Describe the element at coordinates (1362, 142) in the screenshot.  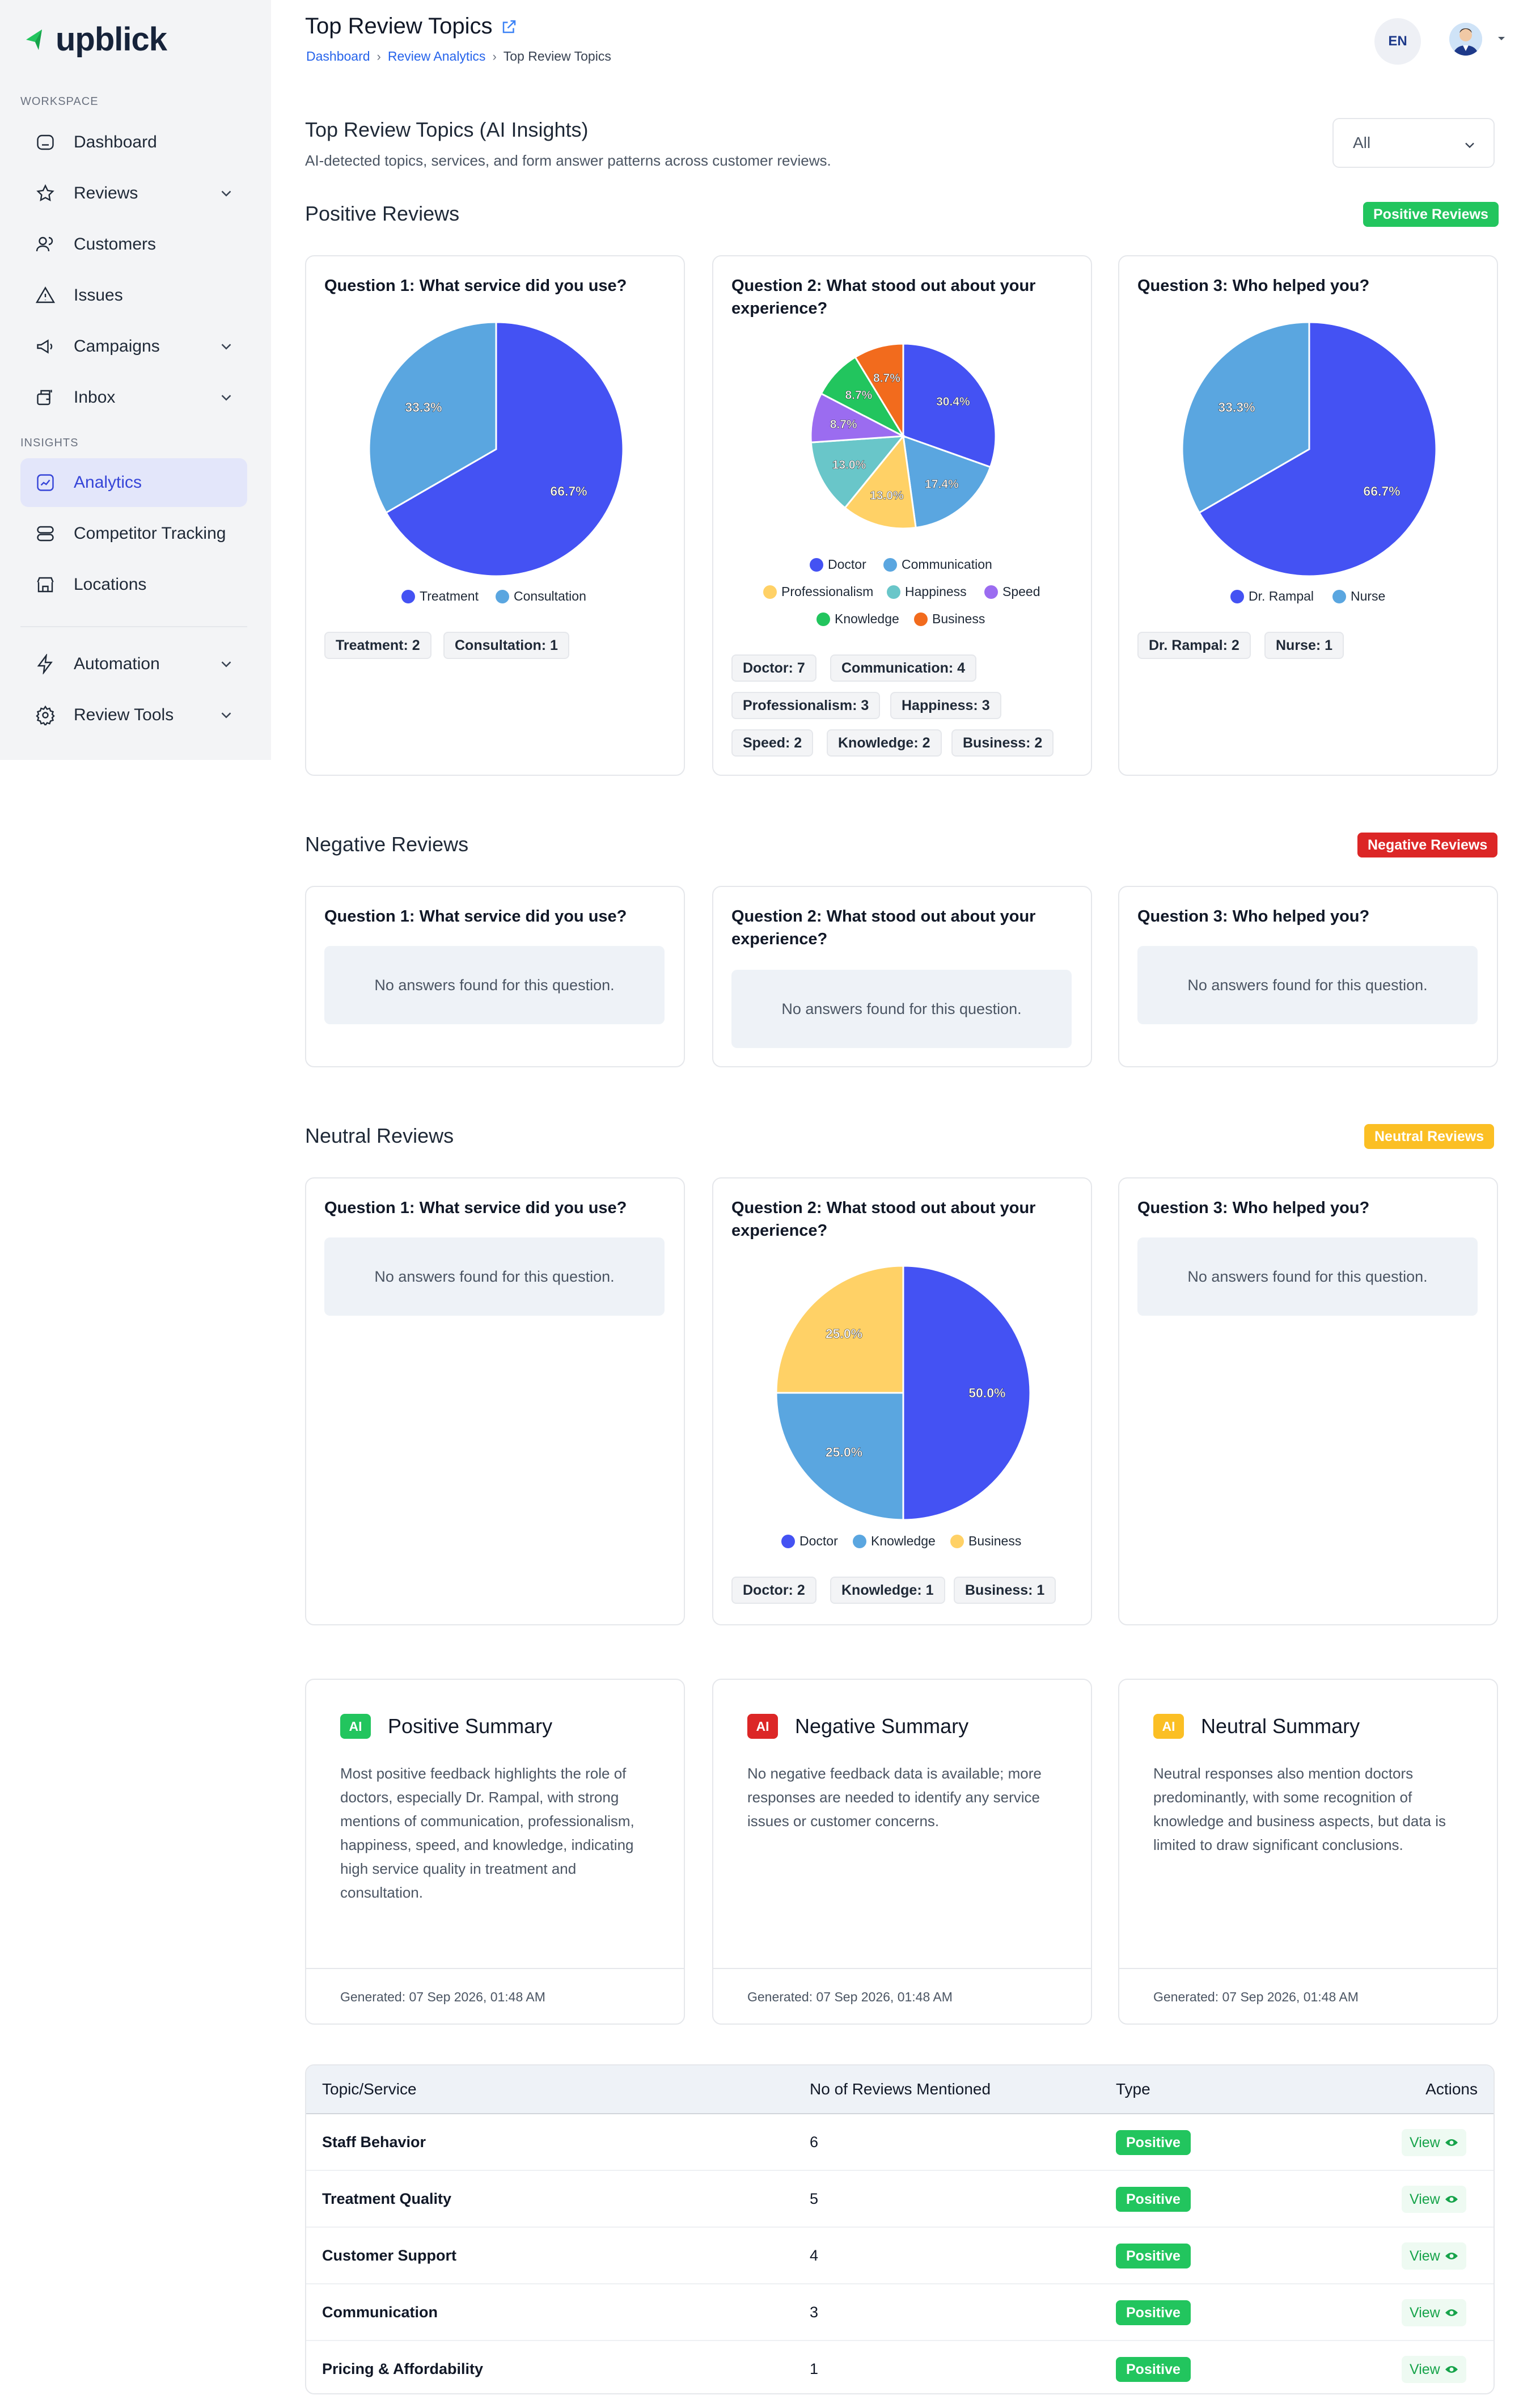
I see `filter-selected-value: All` at that location.